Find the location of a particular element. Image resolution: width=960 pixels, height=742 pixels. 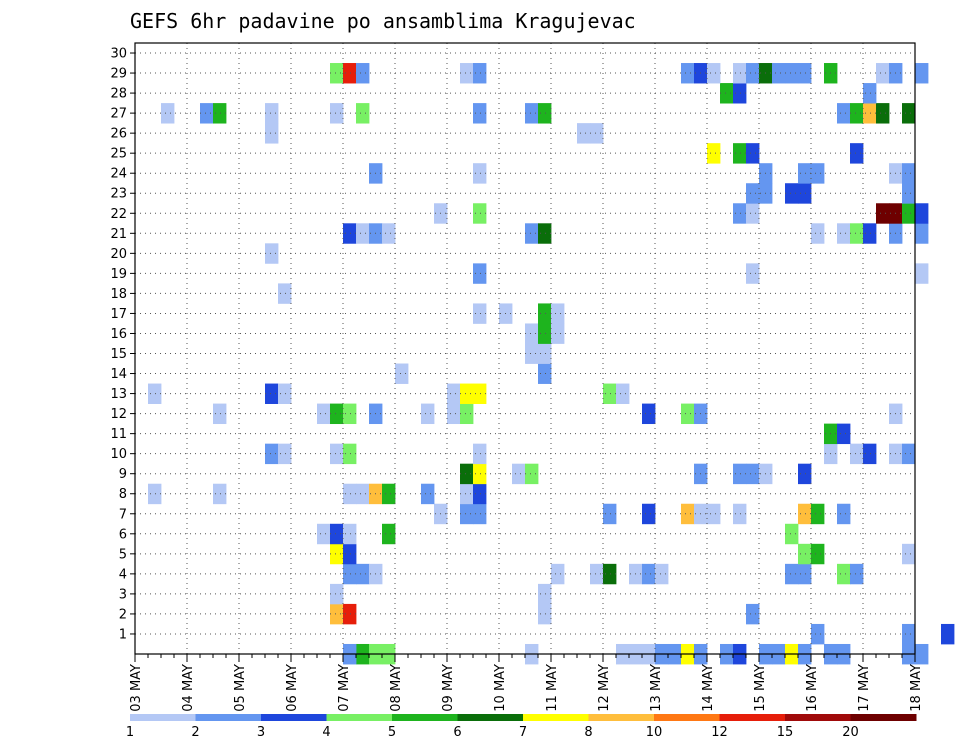

y-tick-label: 19 is located at coordinates (118, 274).